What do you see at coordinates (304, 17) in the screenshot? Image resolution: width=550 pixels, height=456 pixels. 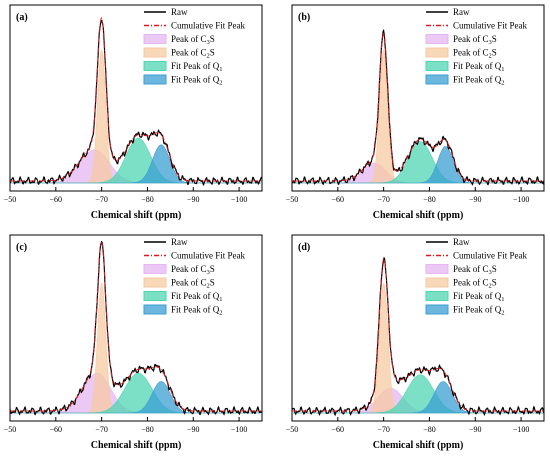 I see `panel-label: (b)` at bounding box center [304, 17].